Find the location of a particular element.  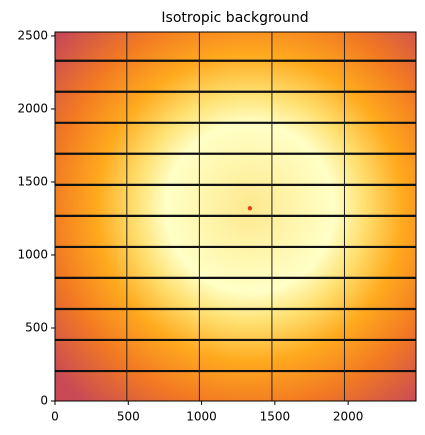

beam-center is located at coordinates (250, 208).